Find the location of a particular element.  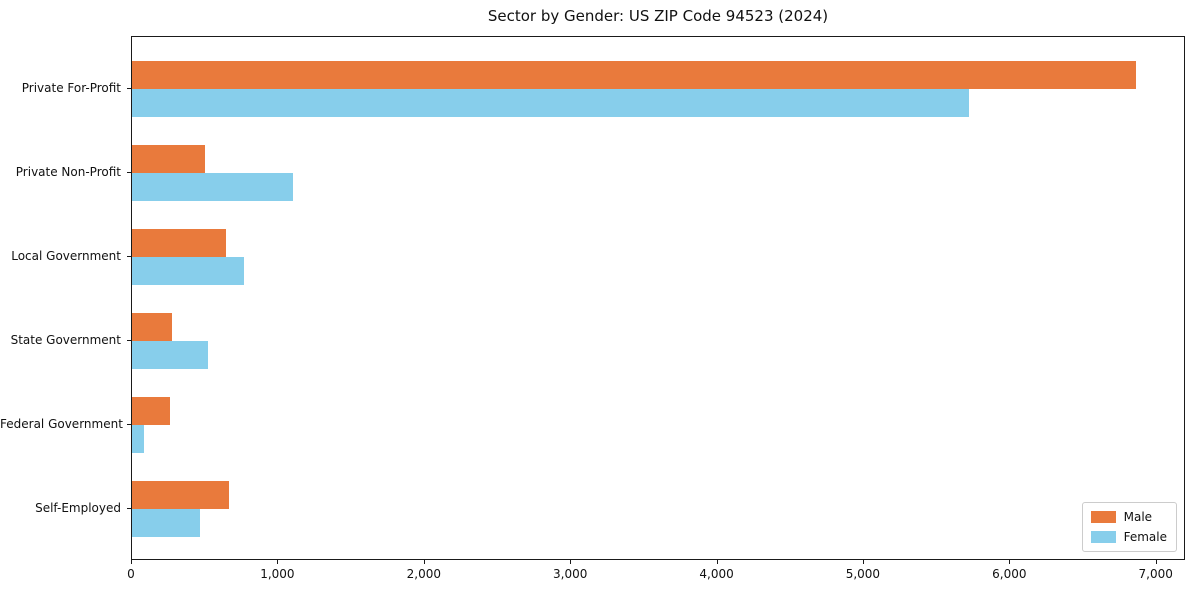

bar-female-local-government is located at coordinates (188, 271).